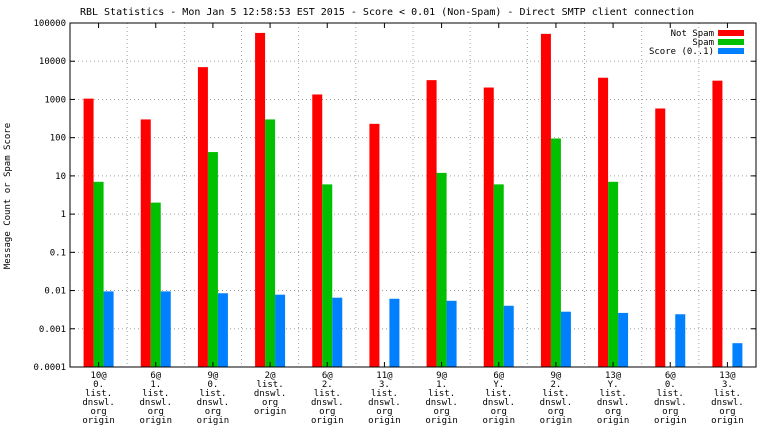 The image size is (768, 432). What do you see at coordinates (441, 398) in the screenshot?
I see `x-tick-label: 9@ 1. list. dnswl. org origin` at bounding box center [441, 398].